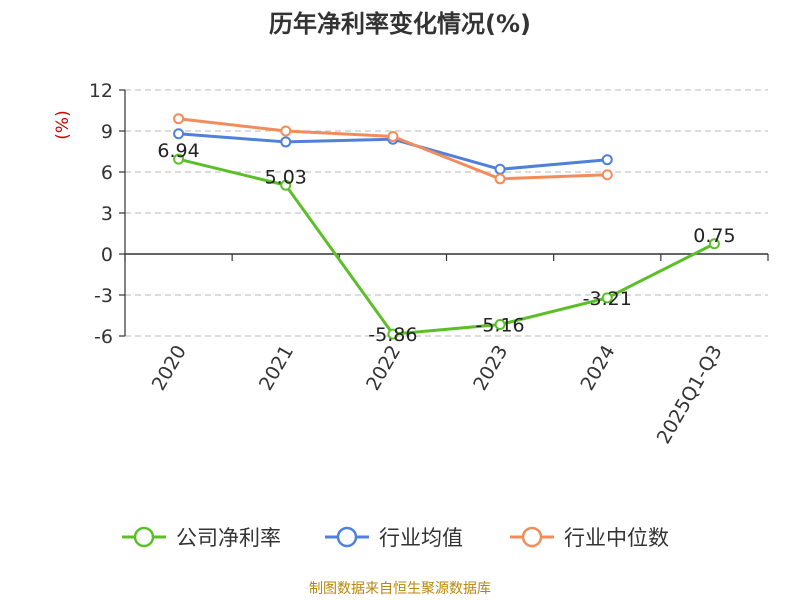 The width and height of the screenshot is (800, 600). I want to click on data-label: 0.75, so click(714, 236).